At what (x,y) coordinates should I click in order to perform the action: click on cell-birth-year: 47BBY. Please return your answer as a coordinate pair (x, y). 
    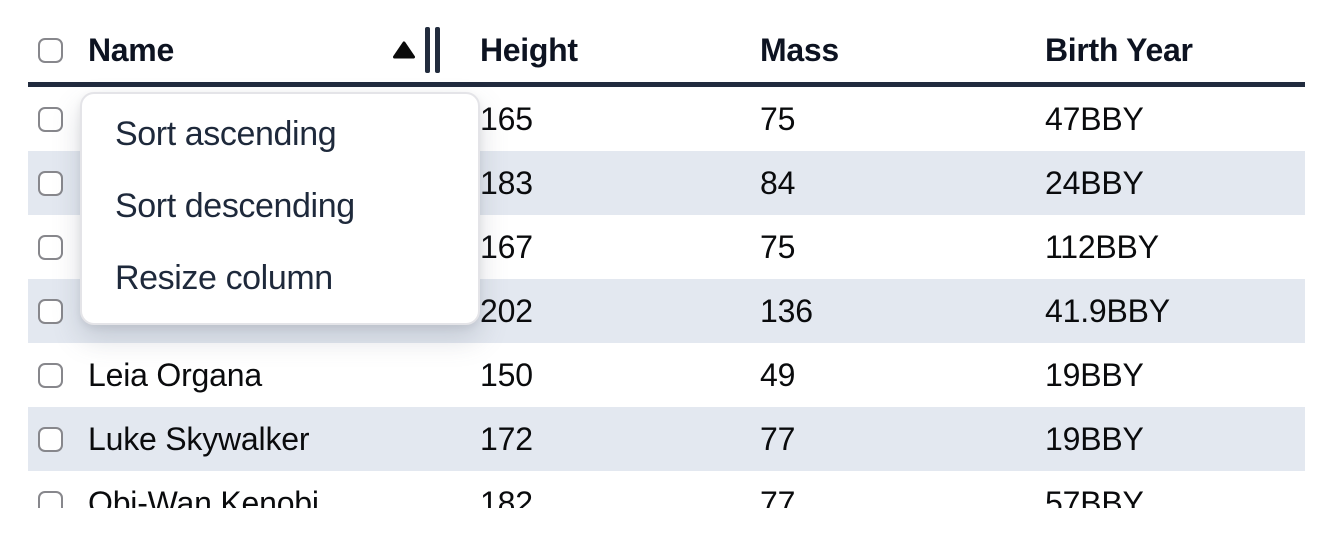
    Looking at the image, I should click on (1094, 118).